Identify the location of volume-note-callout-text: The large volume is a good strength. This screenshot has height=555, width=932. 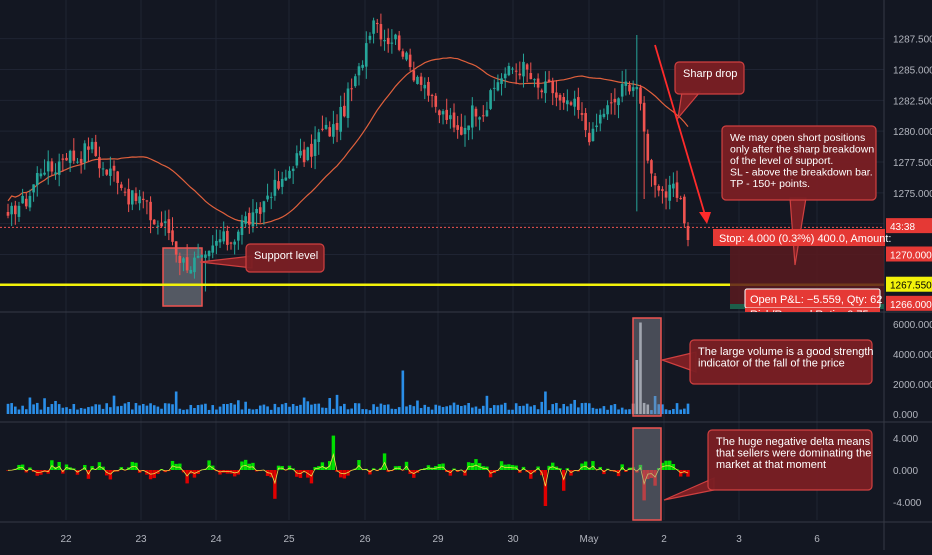
(786, 352).